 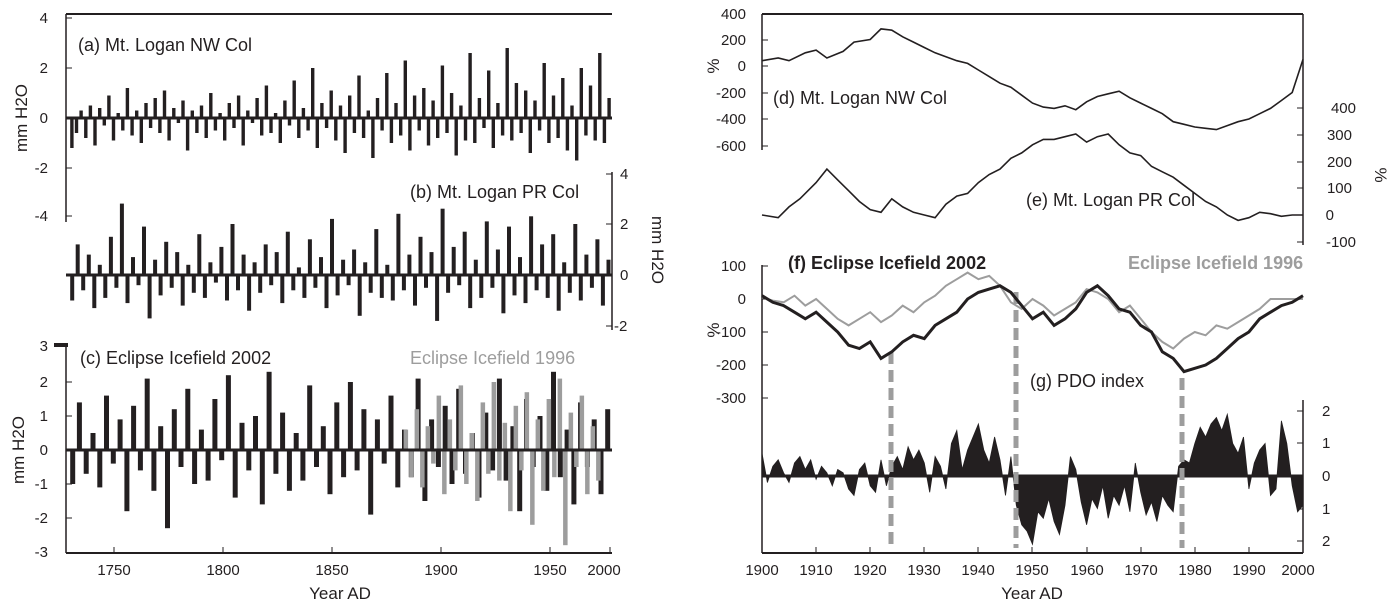 I want to click on panel-a-bars, so click(x=340, y=104).